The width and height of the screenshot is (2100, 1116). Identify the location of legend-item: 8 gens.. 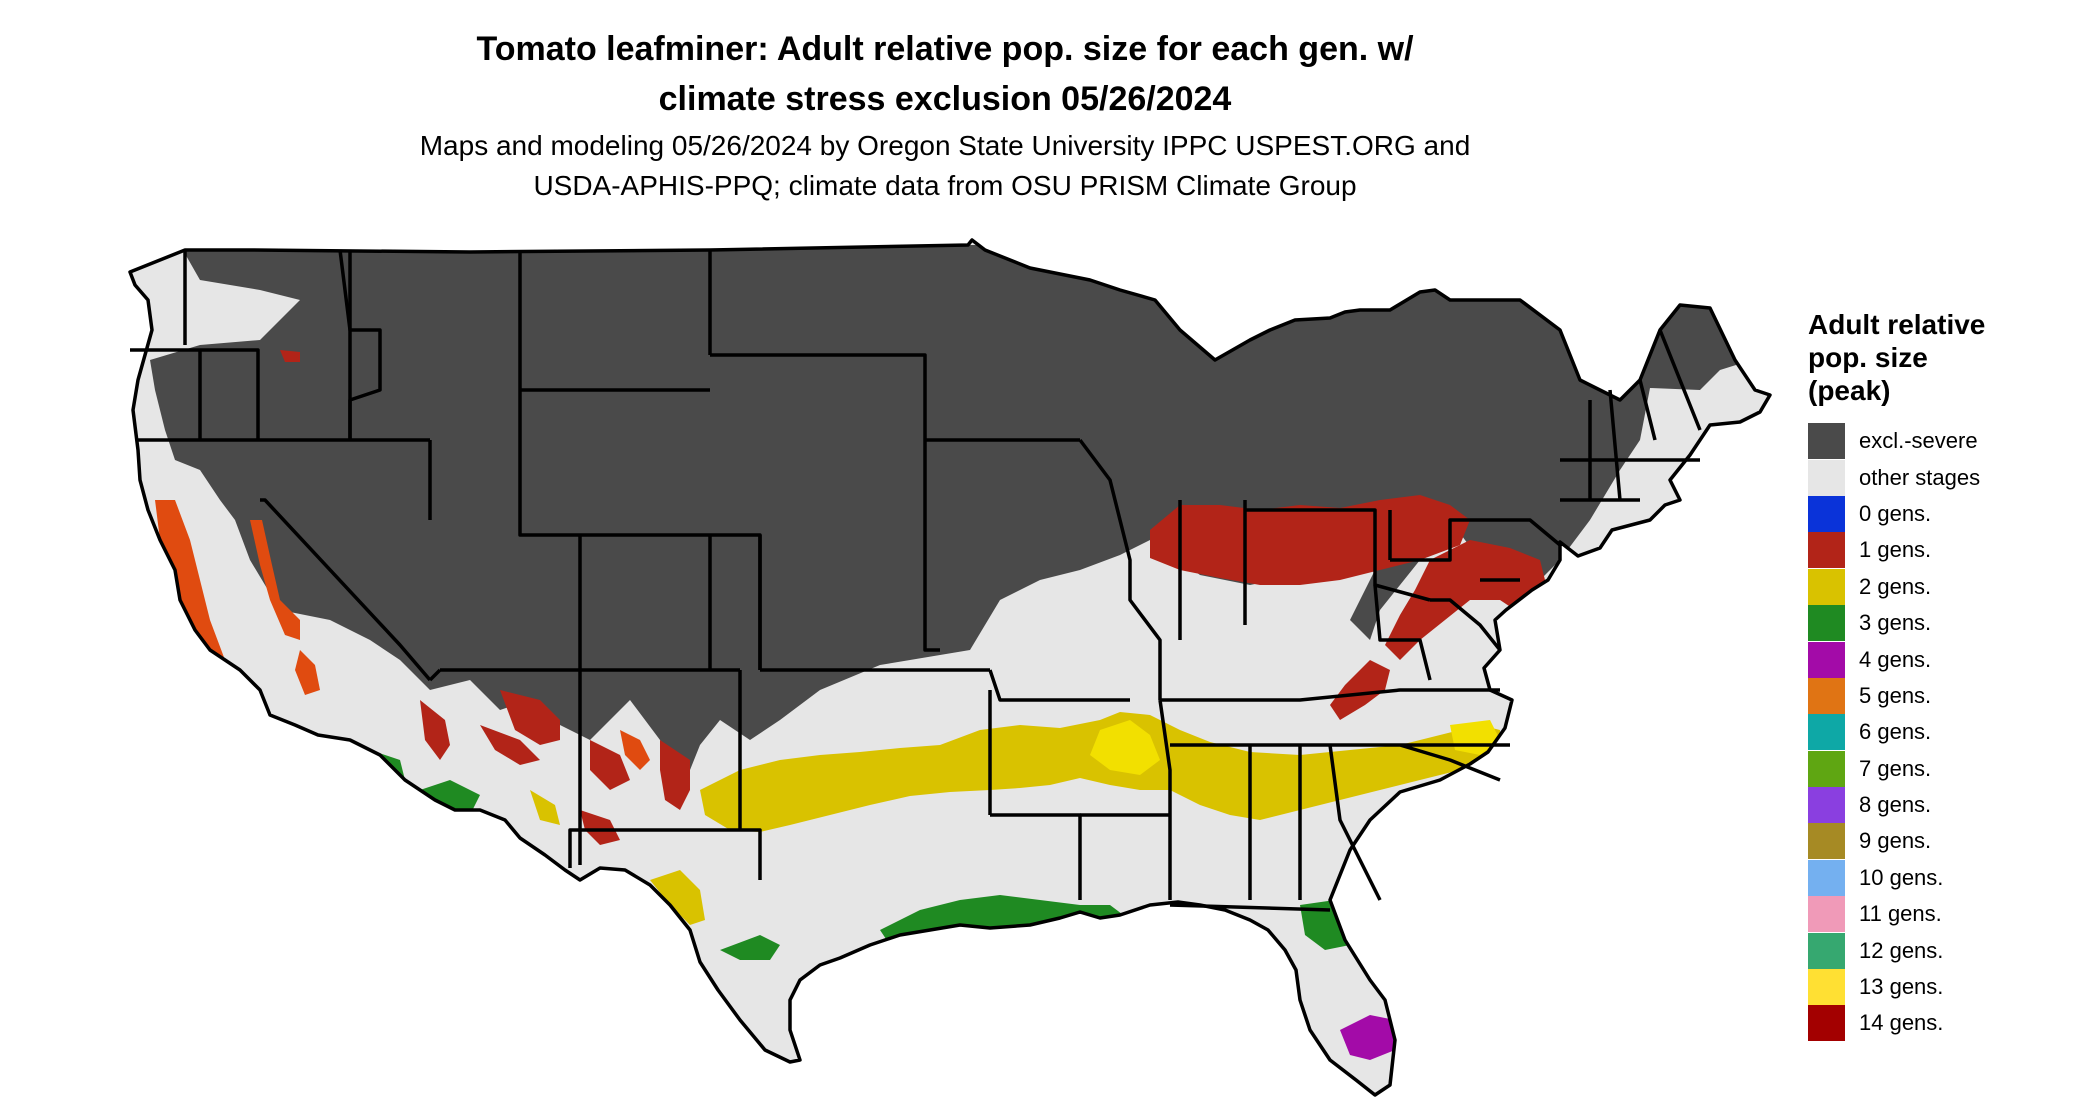
(1938, 805).